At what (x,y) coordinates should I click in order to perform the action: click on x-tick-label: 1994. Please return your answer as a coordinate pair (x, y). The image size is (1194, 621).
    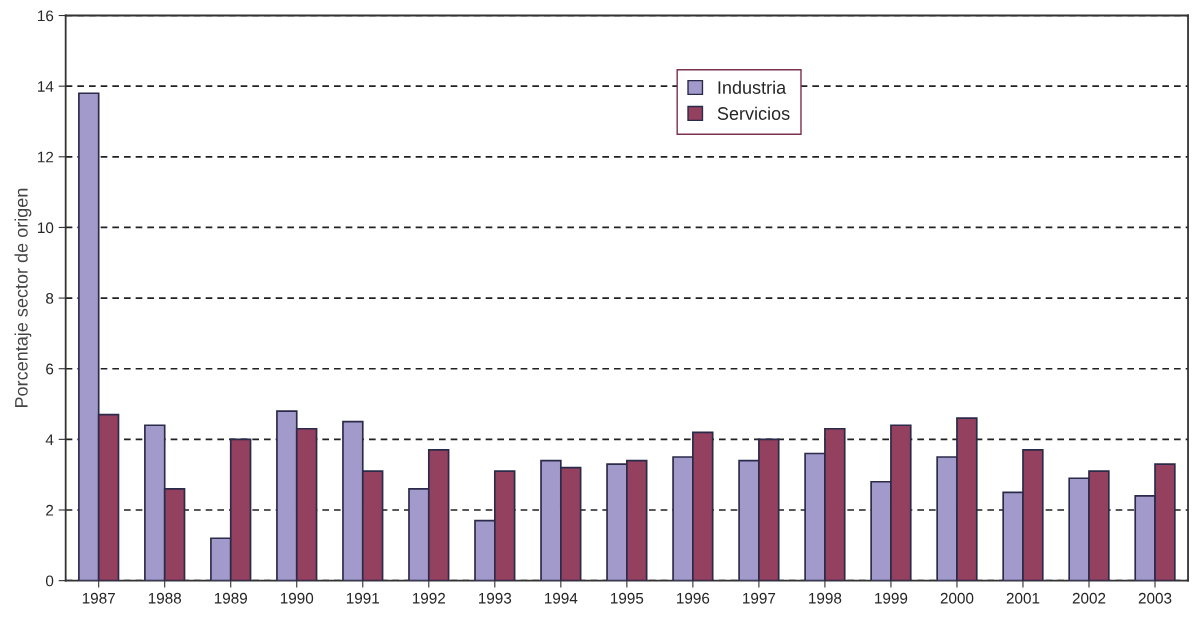
    Looking at the image, I should click on (561, 598).